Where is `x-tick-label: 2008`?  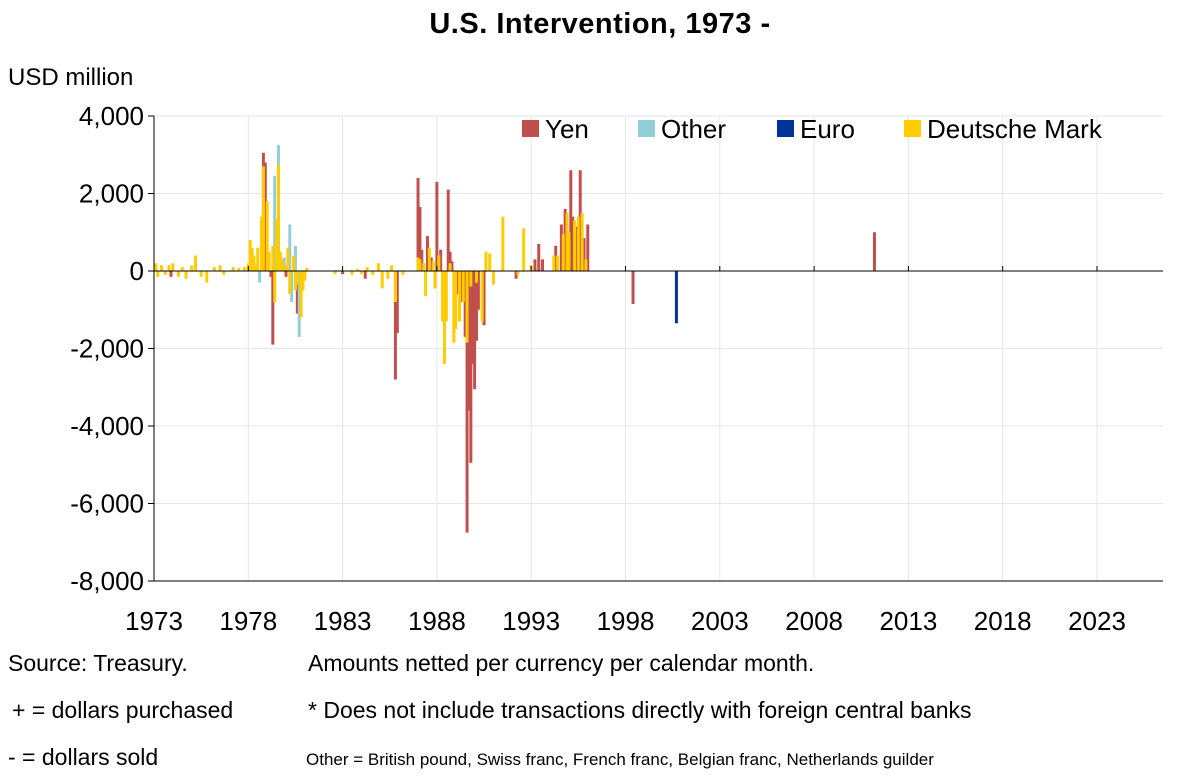
x-tick-label: 2008 is located at coordinates (814, 621).